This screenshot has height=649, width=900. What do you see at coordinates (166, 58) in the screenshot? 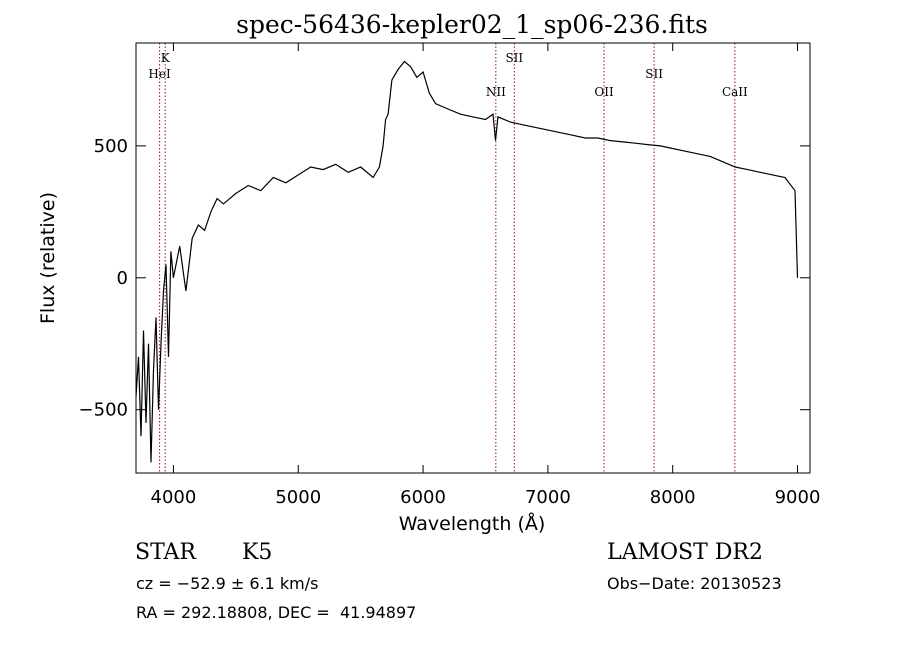
I see `spectral-line-label: K` at bounding box center [166, 58].